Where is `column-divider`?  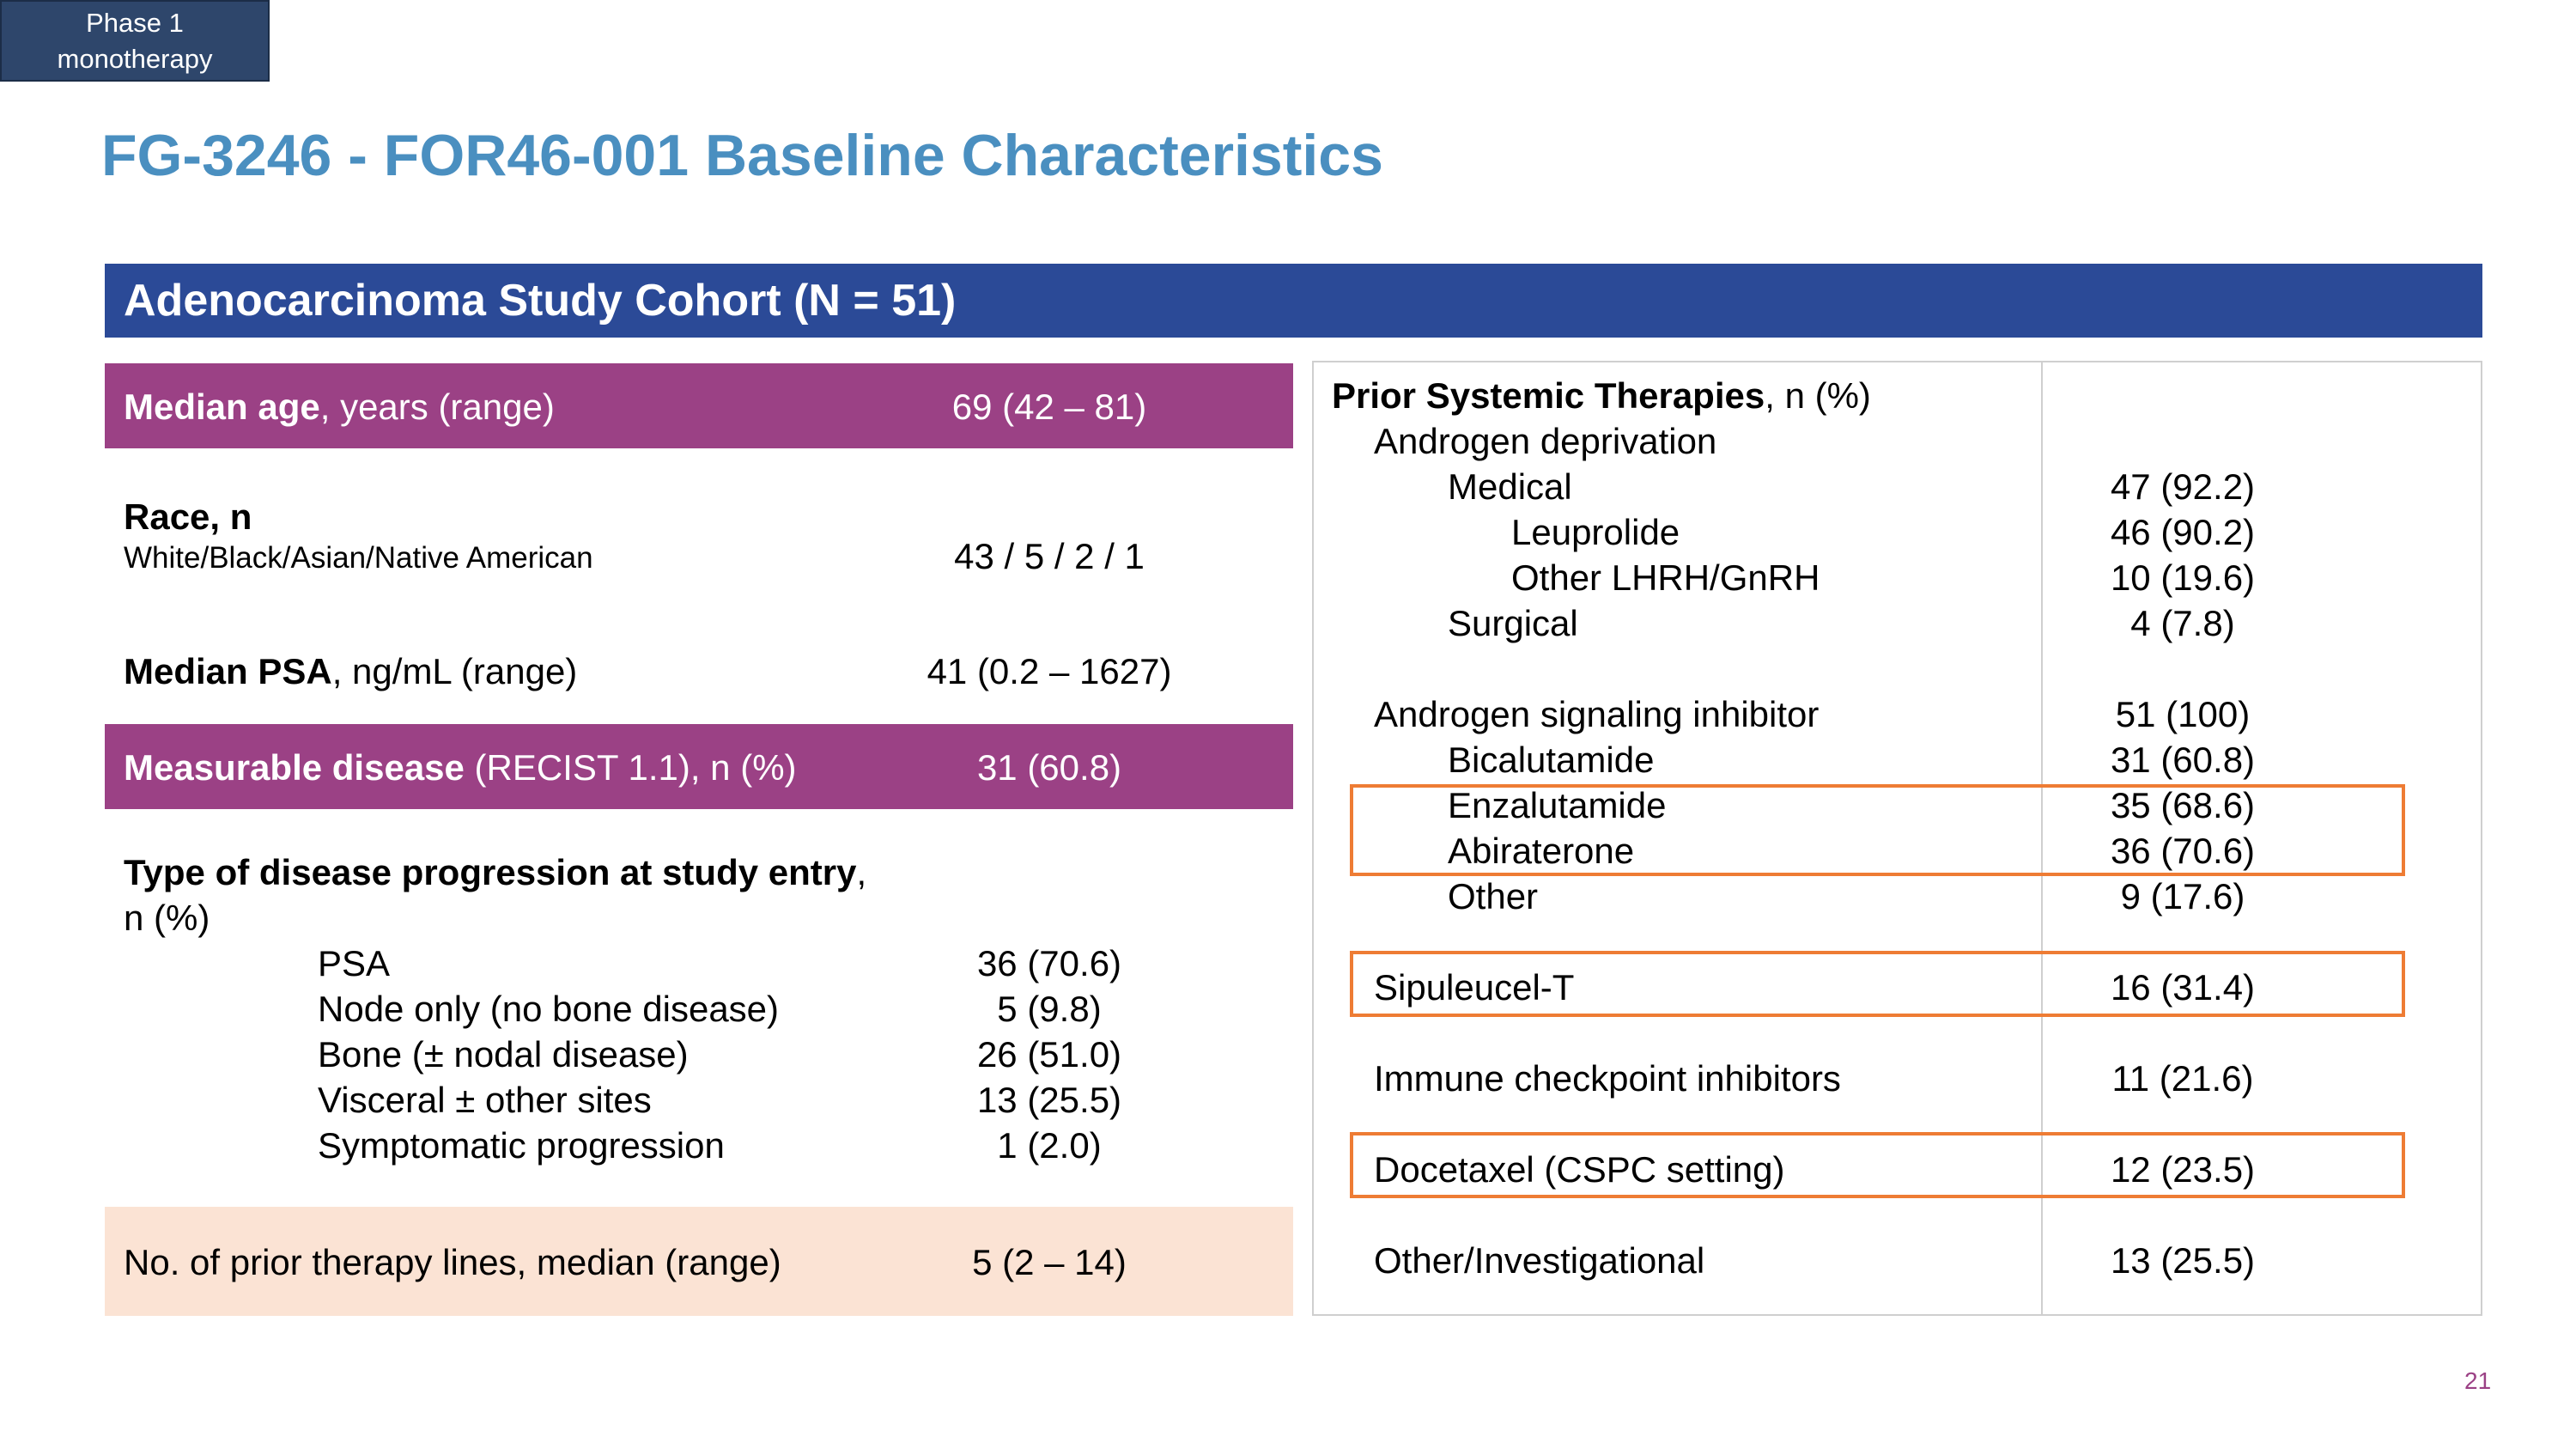
column-divider is located at coordinates (2042, 838).